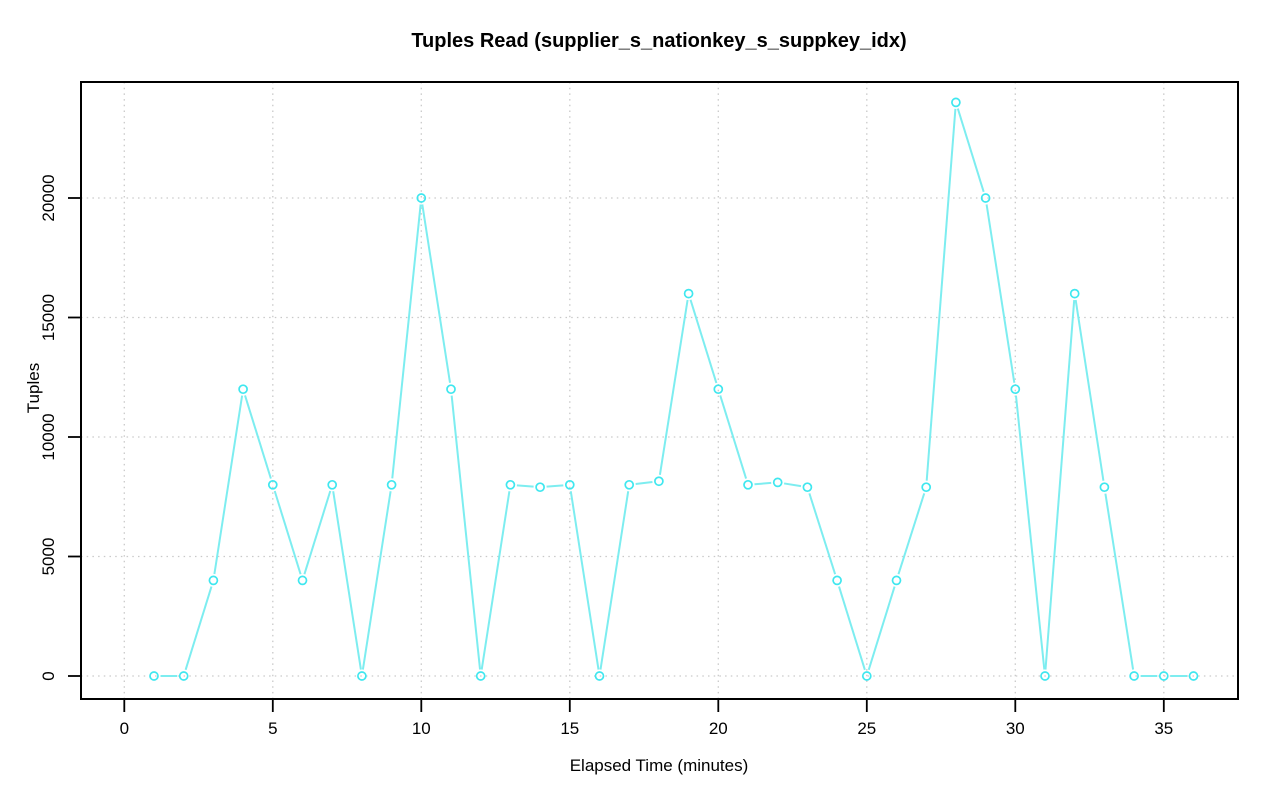 Image resolution: width=1280 pixels, height=801 pixels. I want to click on y-tick-label: 15000, so click(48, 317).